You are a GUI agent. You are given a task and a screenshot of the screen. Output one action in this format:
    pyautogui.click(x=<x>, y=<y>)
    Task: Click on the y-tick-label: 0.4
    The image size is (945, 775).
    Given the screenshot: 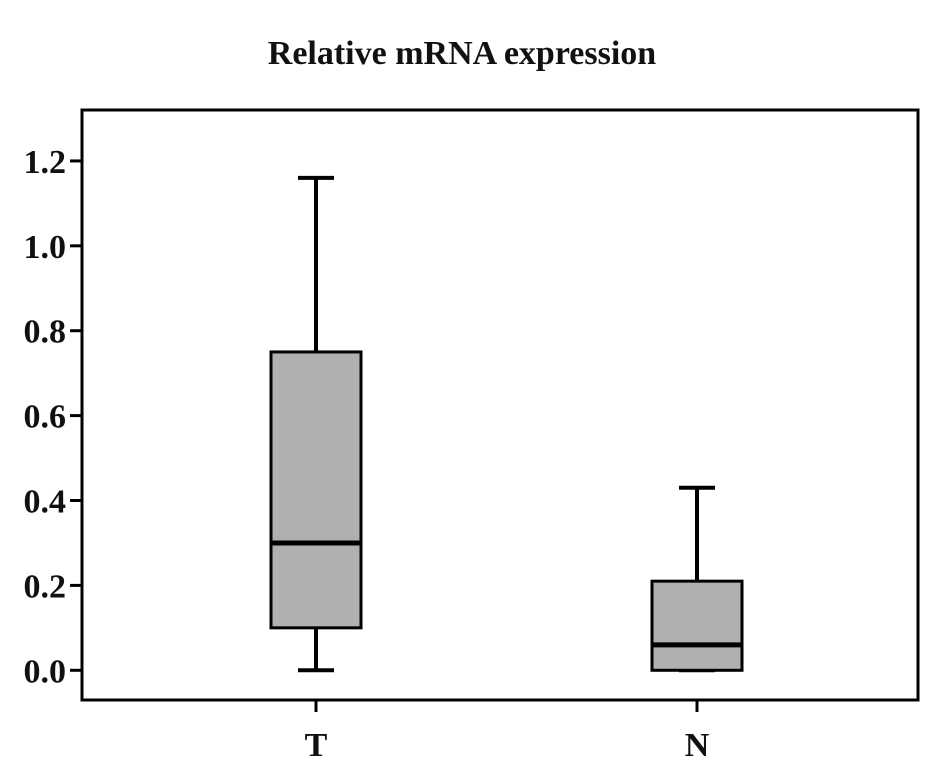 What is the action you would take?
    pyautogui.click(x=45, y=502)
    